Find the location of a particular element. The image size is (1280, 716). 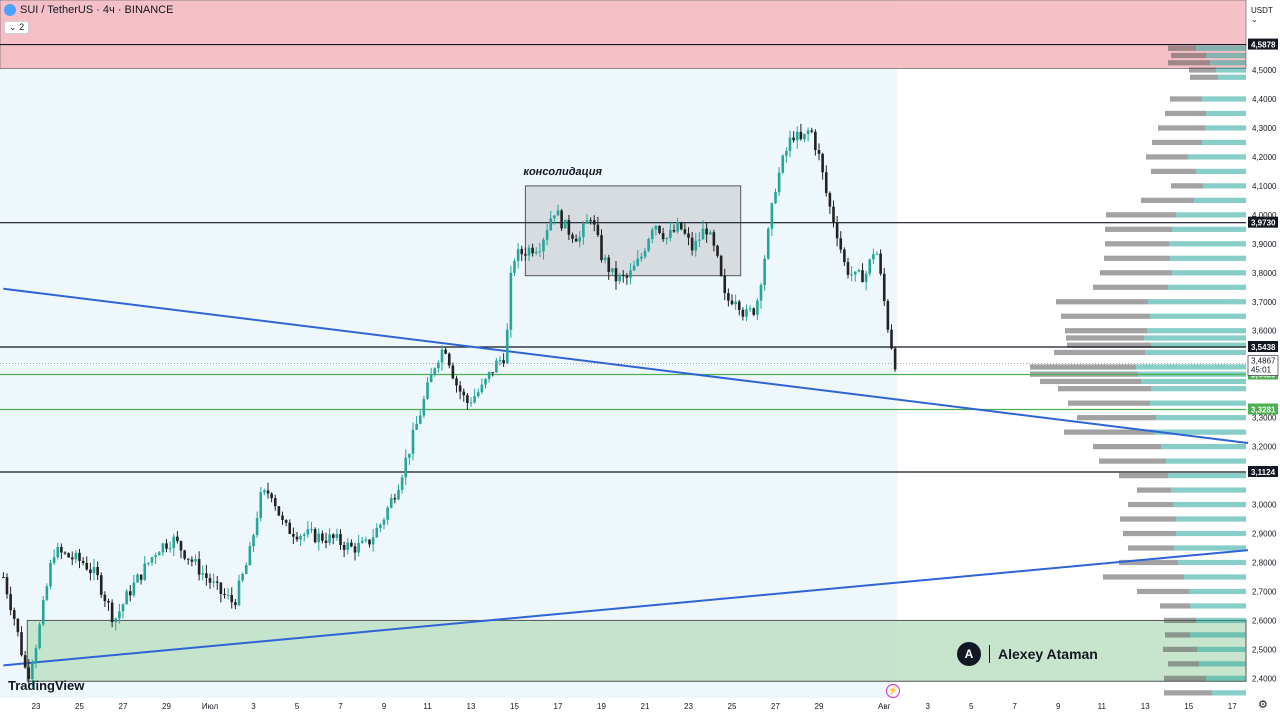

level-price-label: 4,5878 is located at coordinates (1263, 45).